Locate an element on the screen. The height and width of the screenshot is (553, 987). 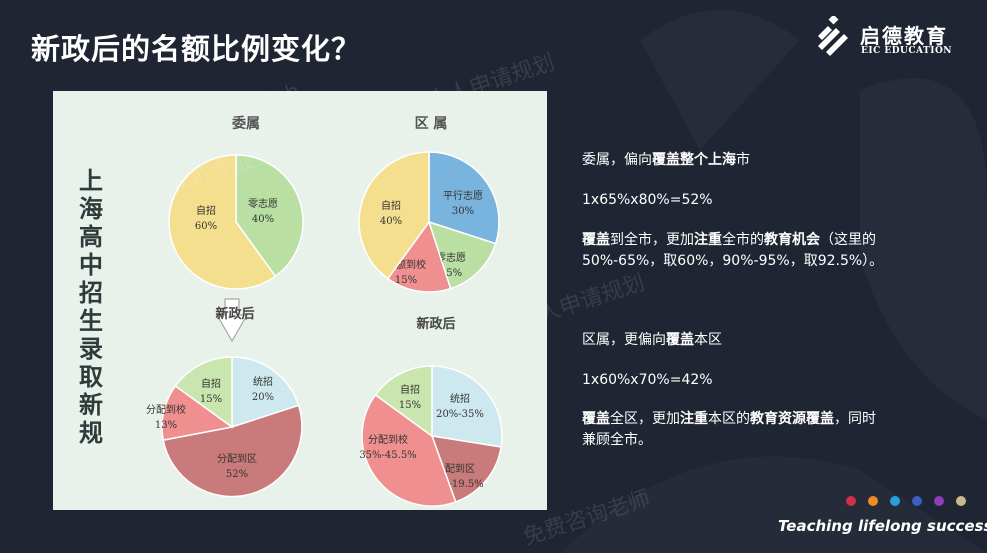
slice-label: 平行志愿 is located at coordinates (463, 195).